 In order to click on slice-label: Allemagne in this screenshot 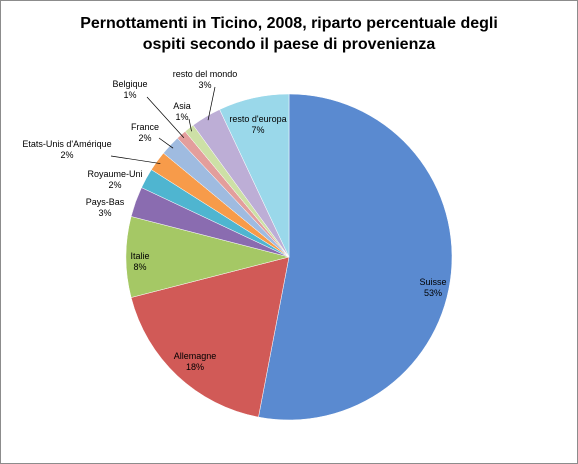, I will do `click(195, 356)`.